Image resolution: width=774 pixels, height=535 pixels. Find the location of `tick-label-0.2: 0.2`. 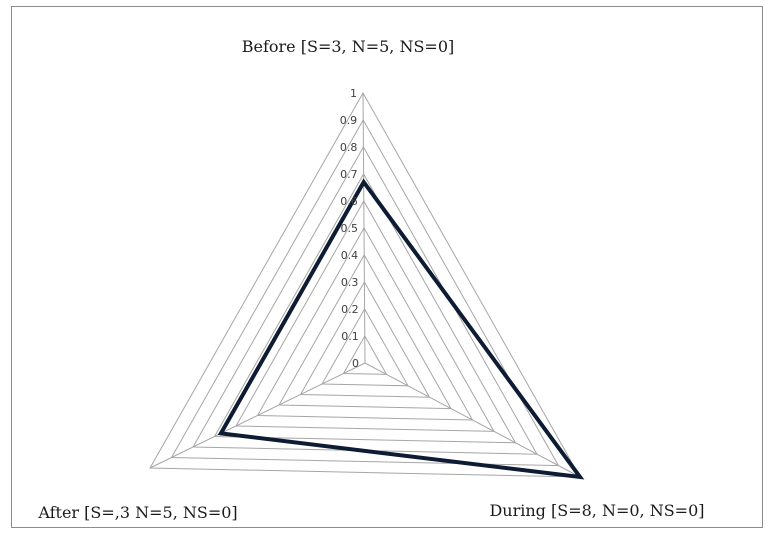

tick-label-0.2: 0.2 is located at coordinates (350, 309).